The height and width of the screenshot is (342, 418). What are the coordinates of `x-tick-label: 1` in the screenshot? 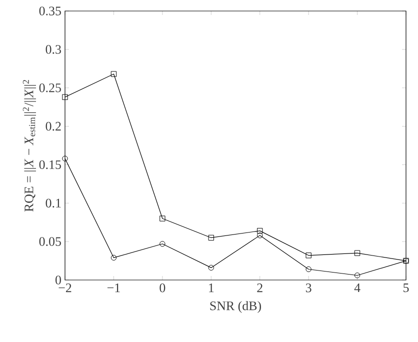 It's located at (211, 288).